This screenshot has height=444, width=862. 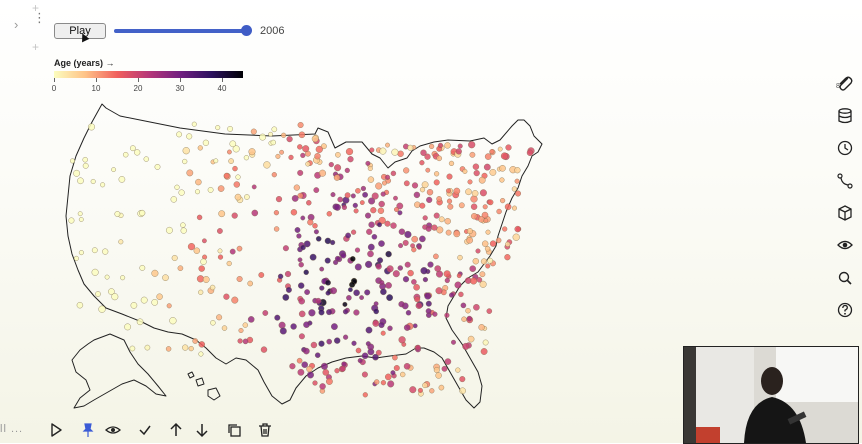 What do you see at coordinates (817, 374) in the screenshot?
I see `whiteboard` at bounding box center [817, 374].